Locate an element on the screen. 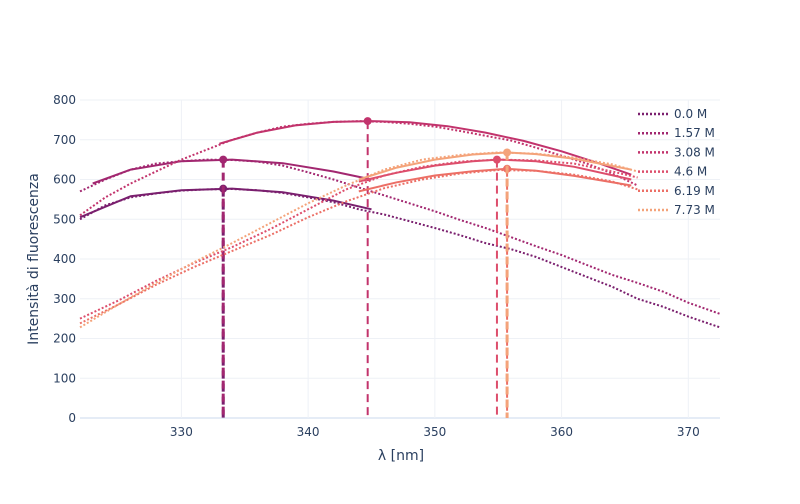 The height and width of the screenshot is (504, 800). legend-label: 3.08 M is located at coordinates (694, 152).